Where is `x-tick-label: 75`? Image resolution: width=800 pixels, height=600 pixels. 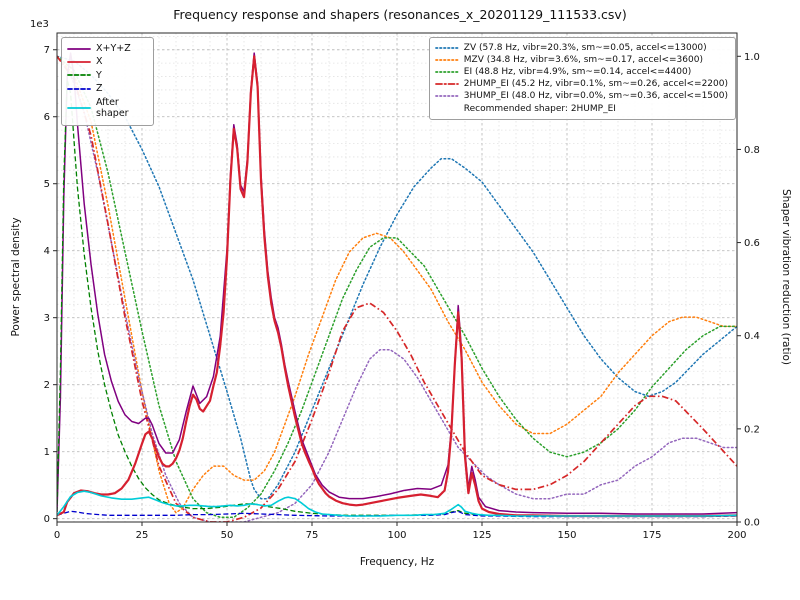
x-tick-label: 75 is located at coordinates (312, 535).